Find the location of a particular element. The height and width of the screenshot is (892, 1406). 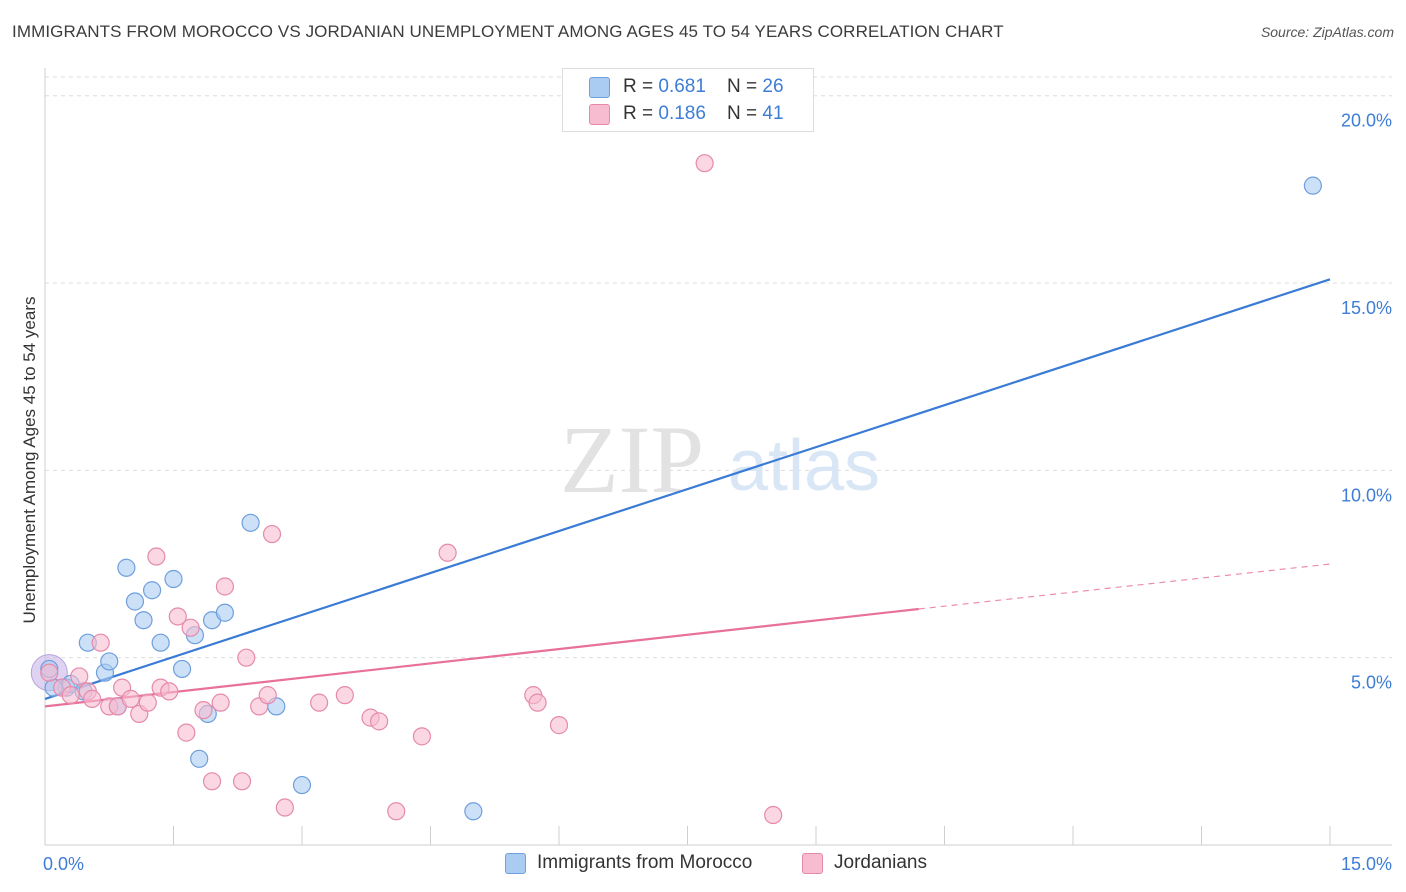

trend-extension-jordan is located at coordinates (1124, 586).